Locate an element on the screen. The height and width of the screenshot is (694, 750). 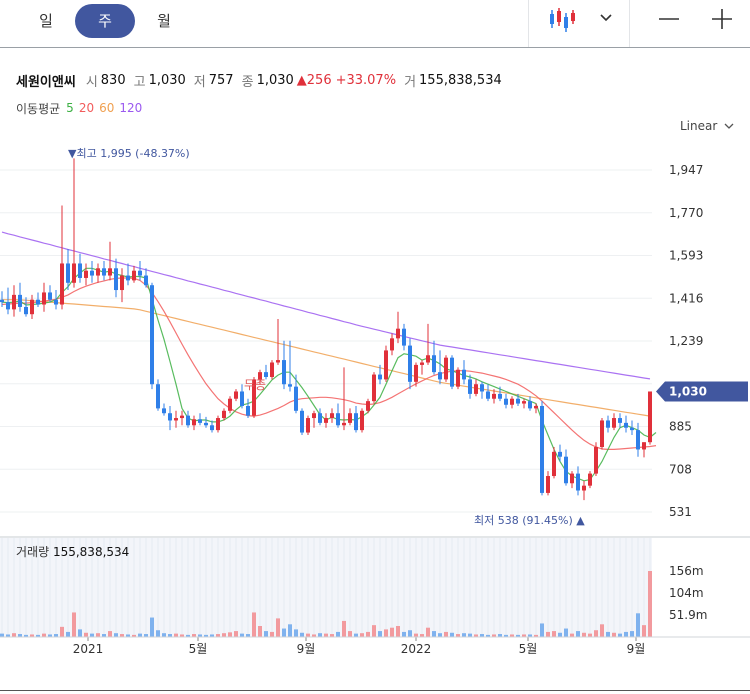
scale-mode-dropdown: Linear is located at coordinates (711, 126).